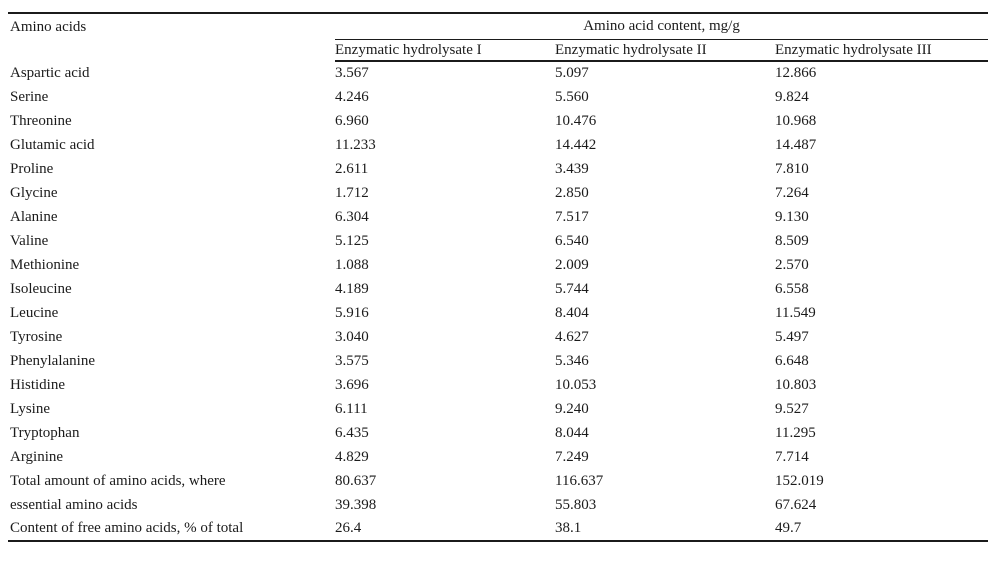 This screenshot has width=996, height=561. I want to click on cell-hydrolysate-1: 2.611, so click(352, 168).